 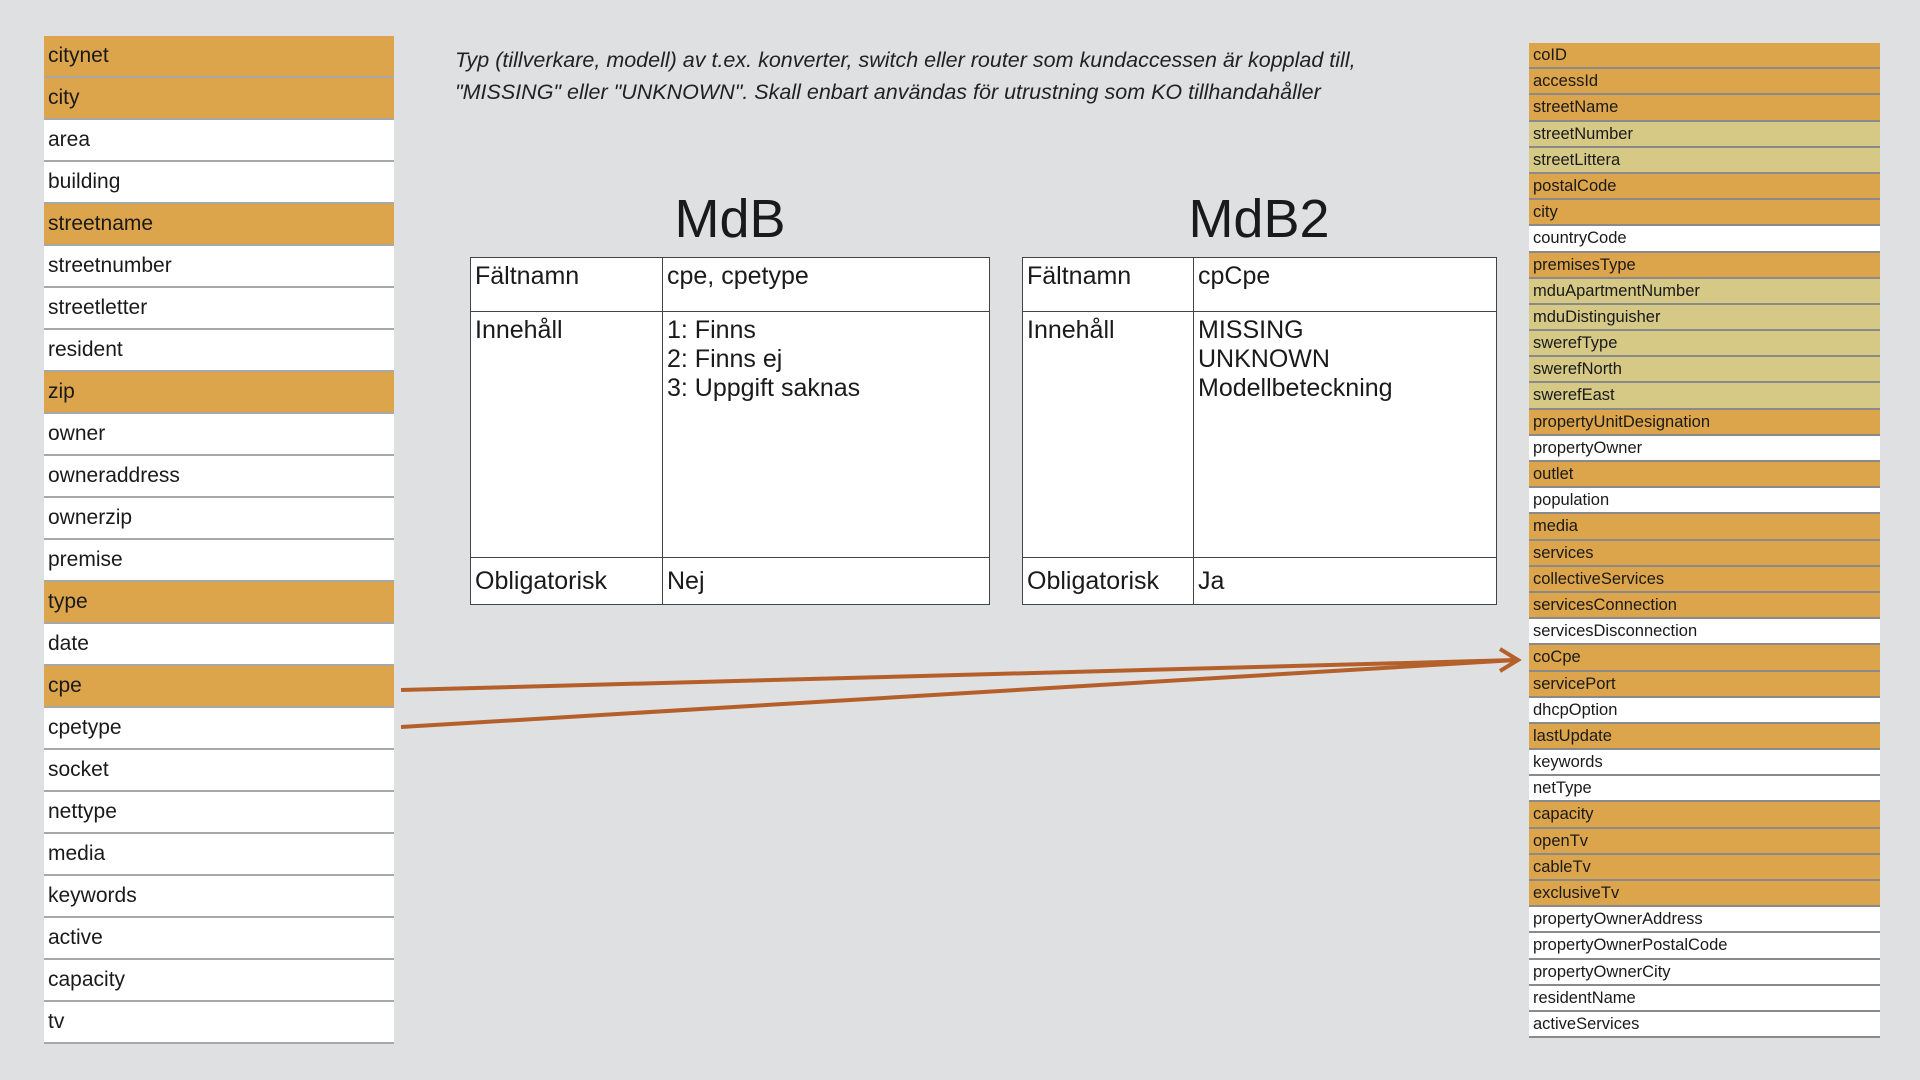 I want to click on field-swerefType: swerefType, so click(x=1704, y=344).